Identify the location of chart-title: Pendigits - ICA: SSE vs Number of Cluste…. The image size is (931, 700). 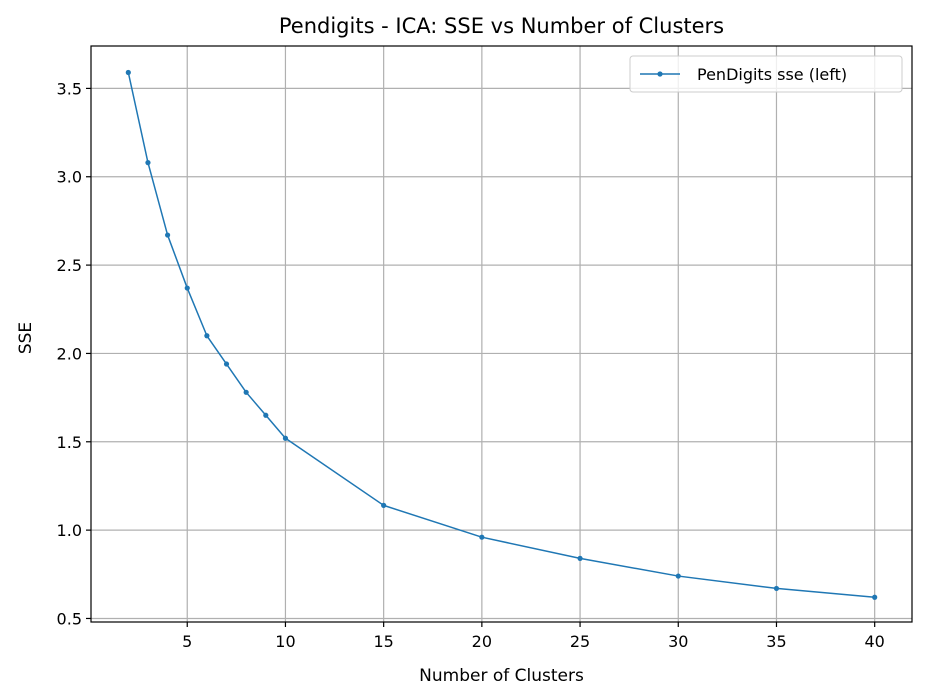
(501, 26).